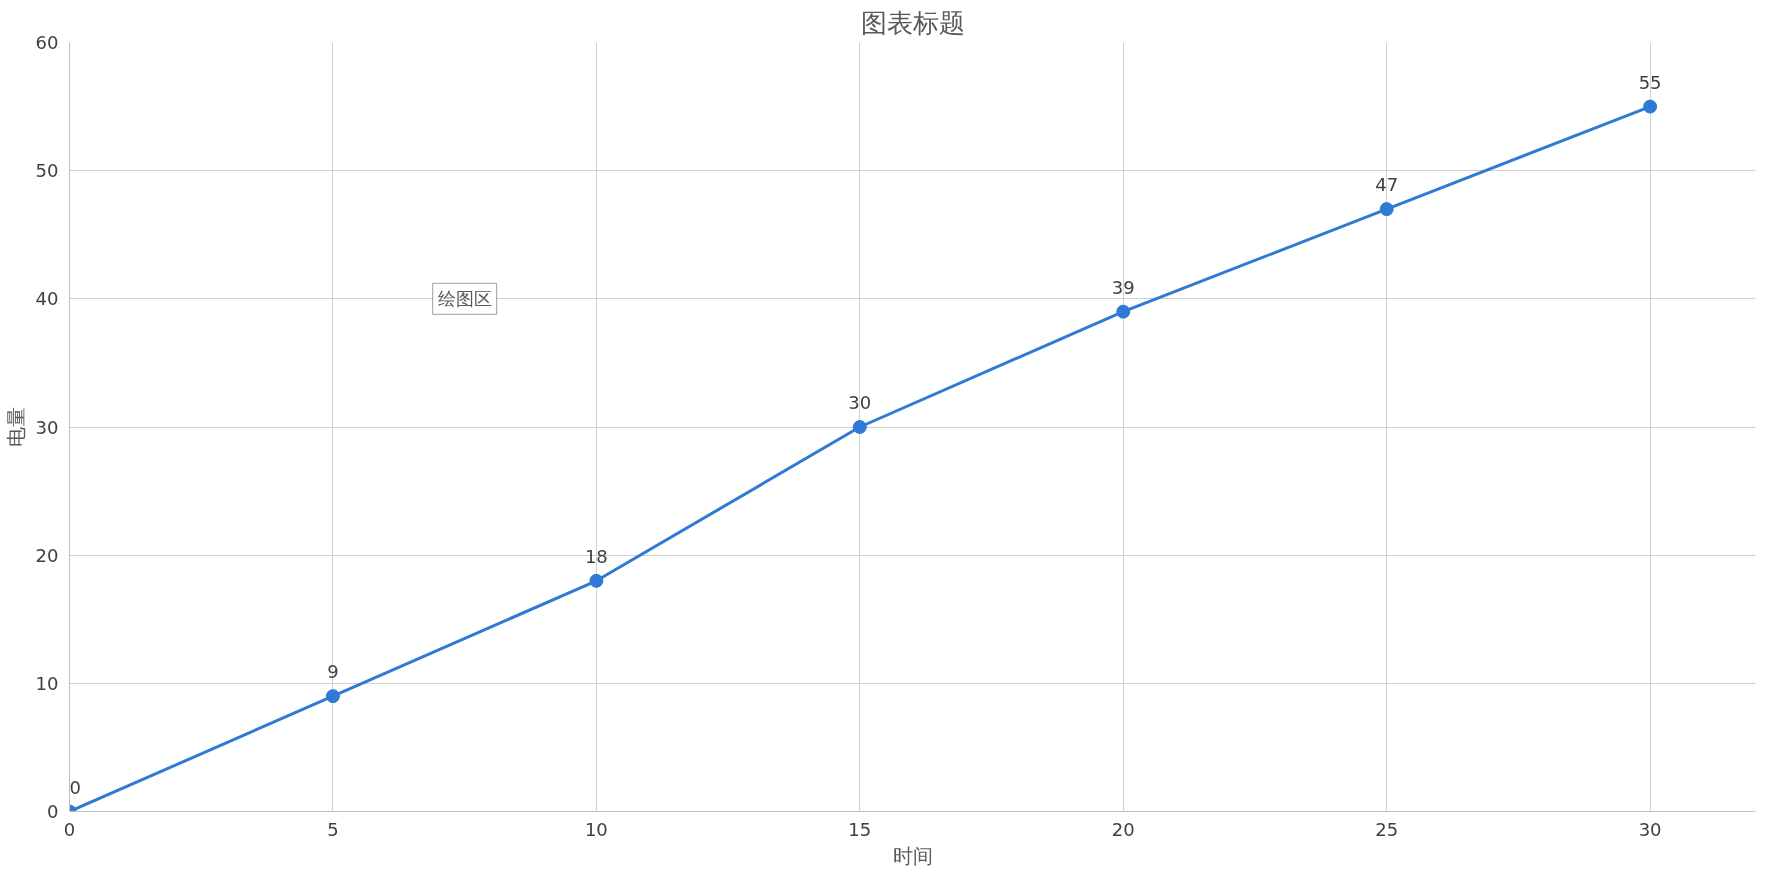 This screenshot has height=890, width=1782. Describe the element at coordinates (1123, 829) in the screenshot. I see `x-tick-label: 20` at that location.